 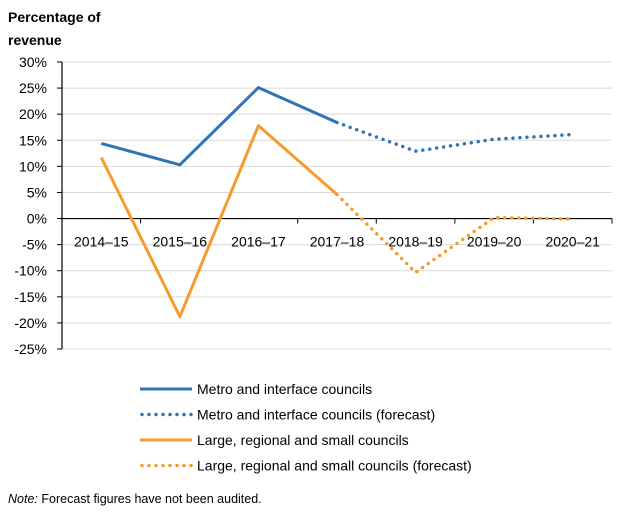 What do you see at coordinates (37, 192) in the screenshot?
I see `y-tick-label: 5%` at bounding box center [37, 192].